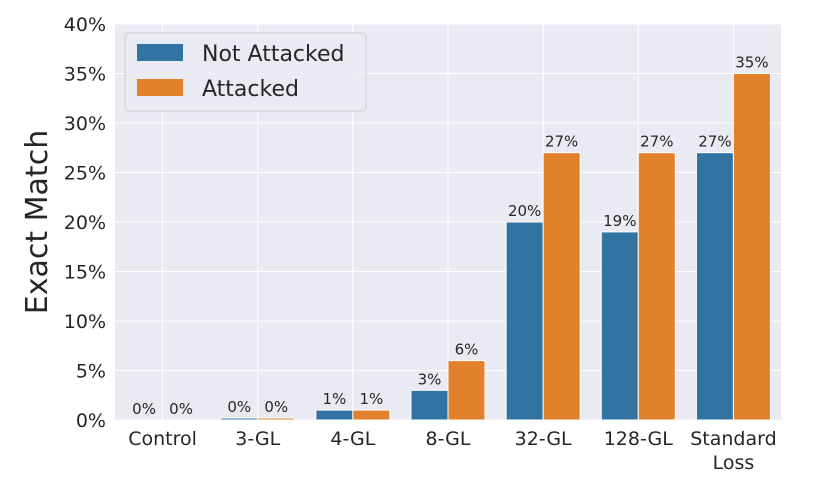 The width and height of the screenshot is (823, 495). I want to click on y-tick-label: 5%, so click(91, 372).